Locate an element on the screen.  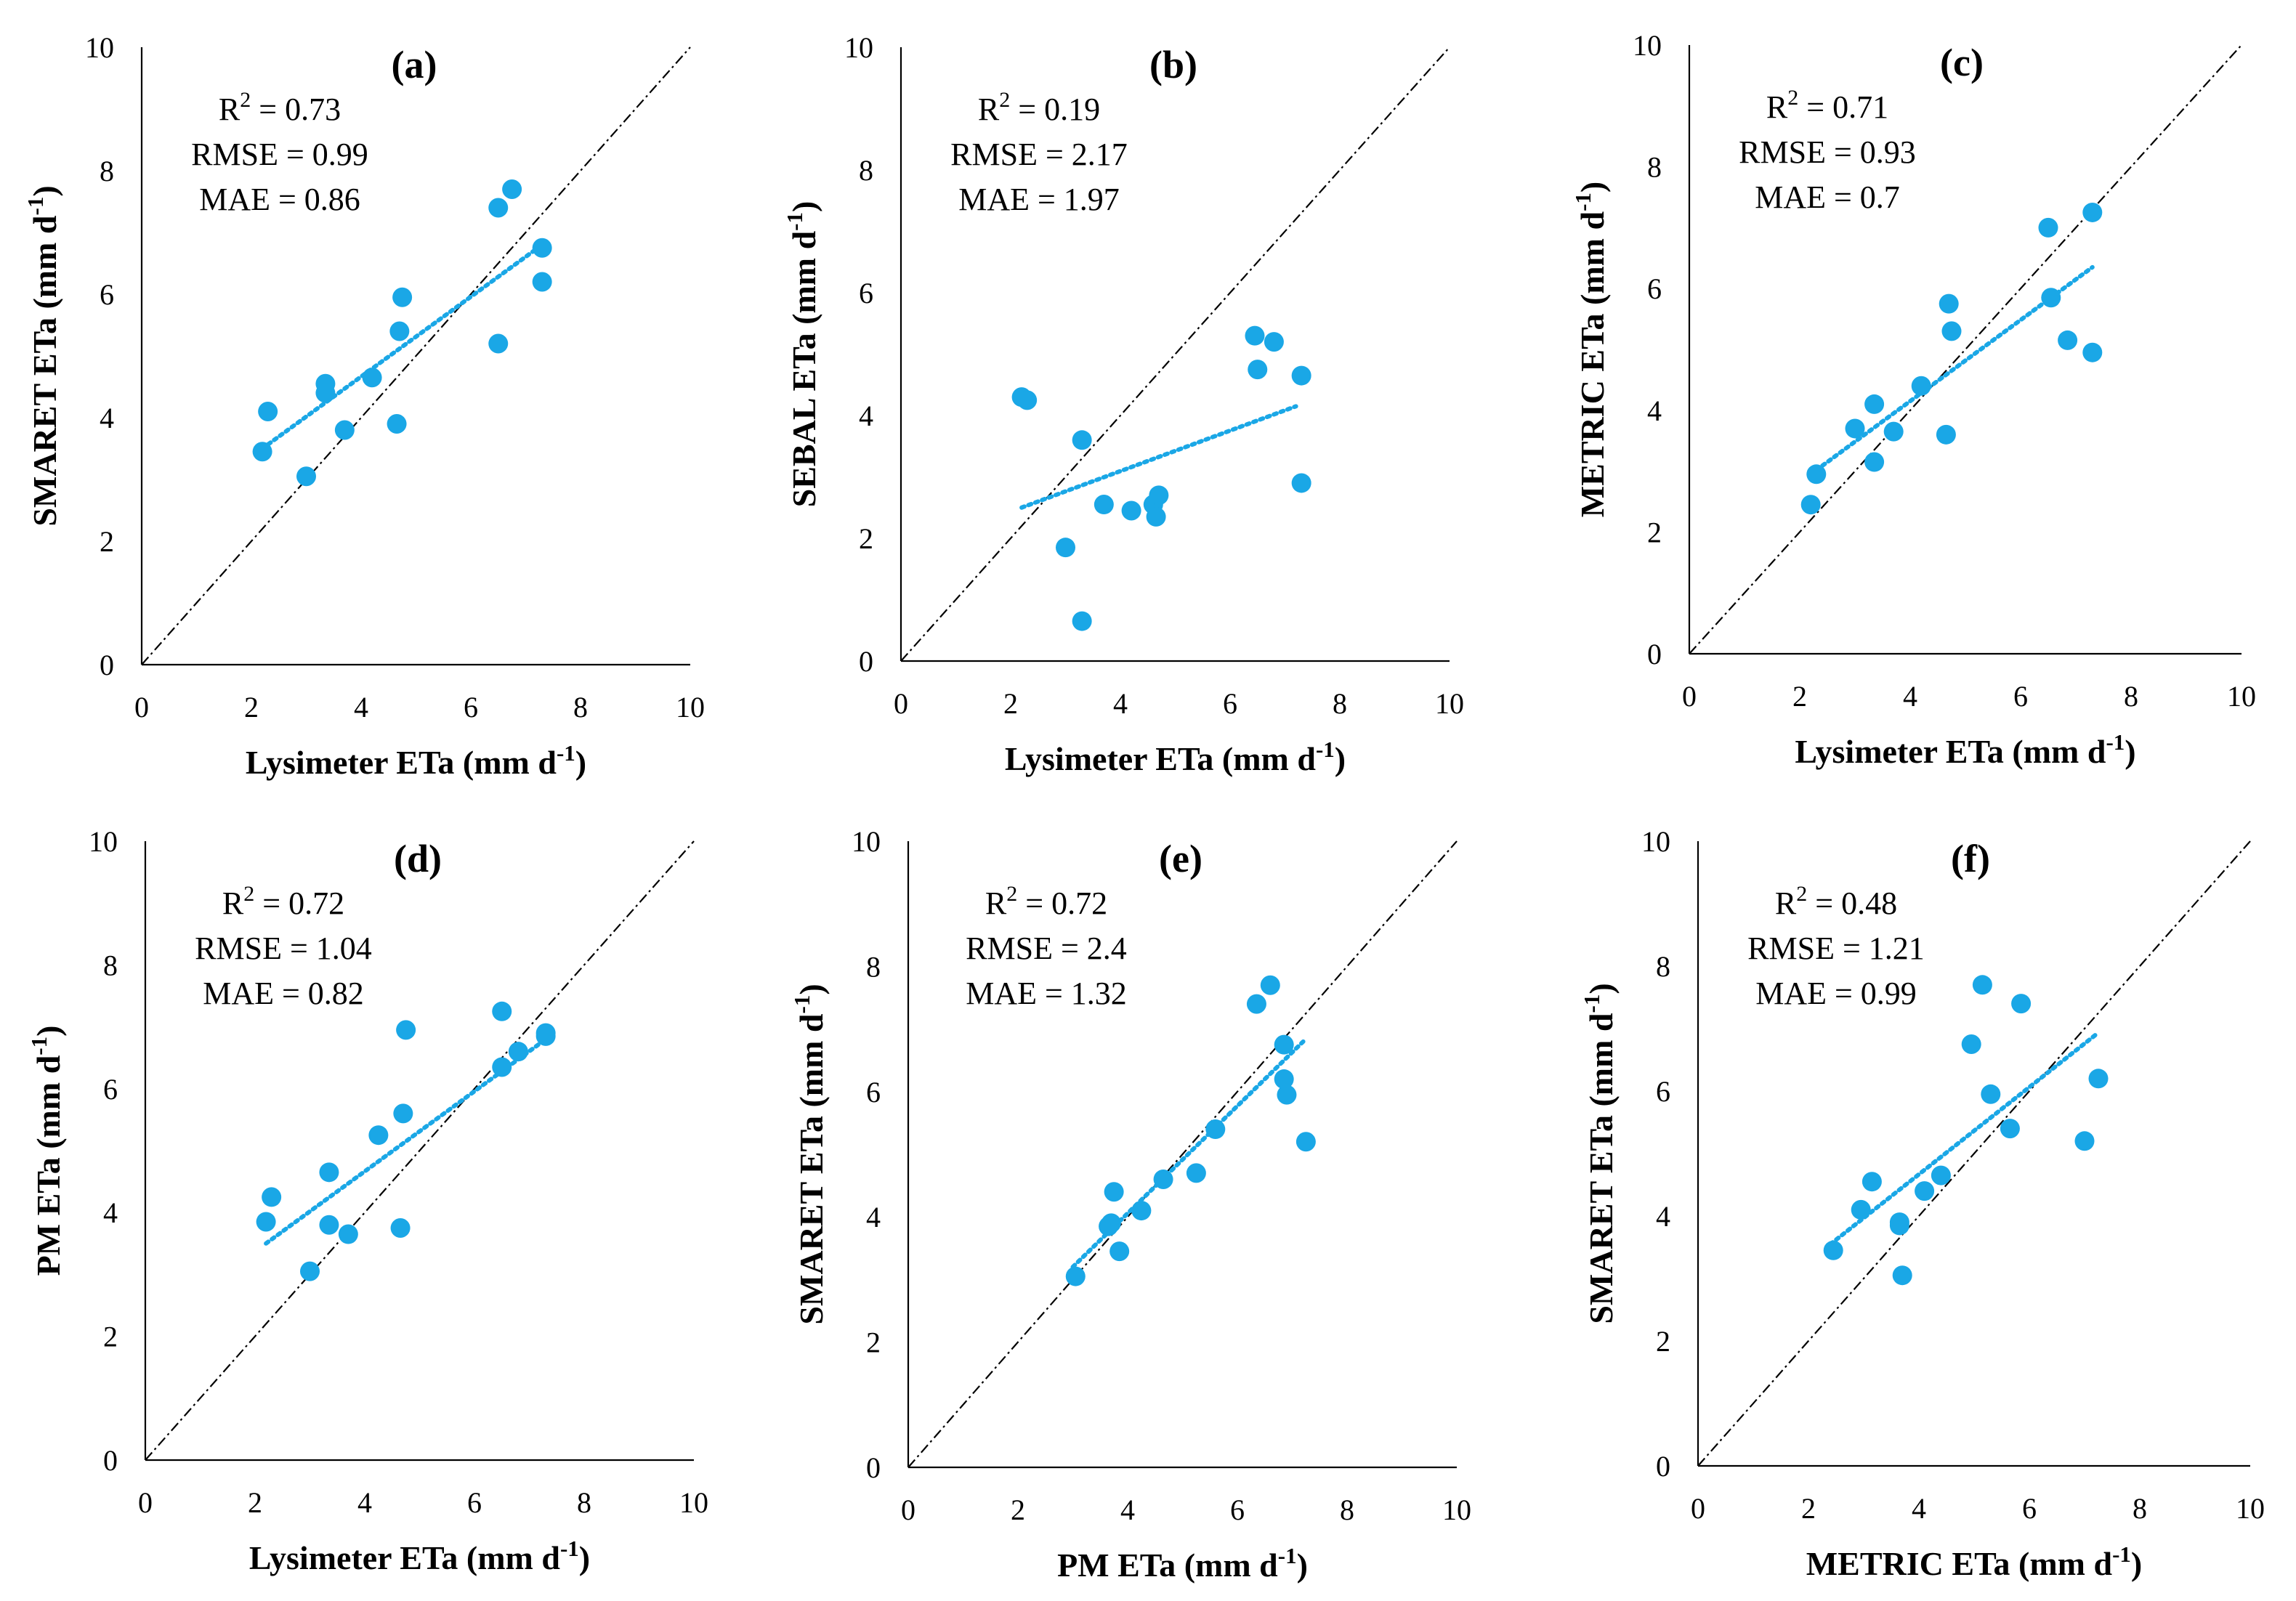
x-axis-title: METRIC ETa (mm d-1) is located at coordinates (1974, 1561).